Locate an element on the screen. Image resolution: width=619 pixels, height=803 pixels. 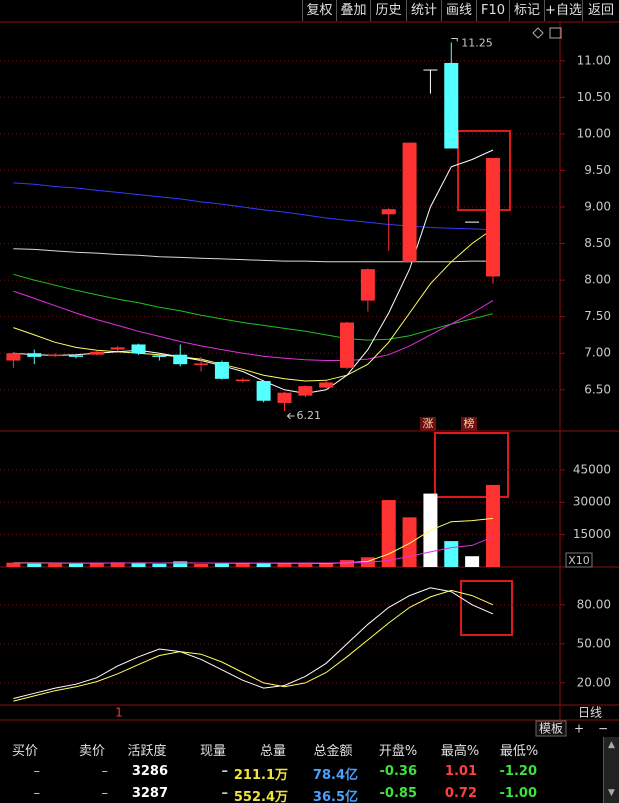
table-cell: 36.5亿 is located at coordinates (335, 796).